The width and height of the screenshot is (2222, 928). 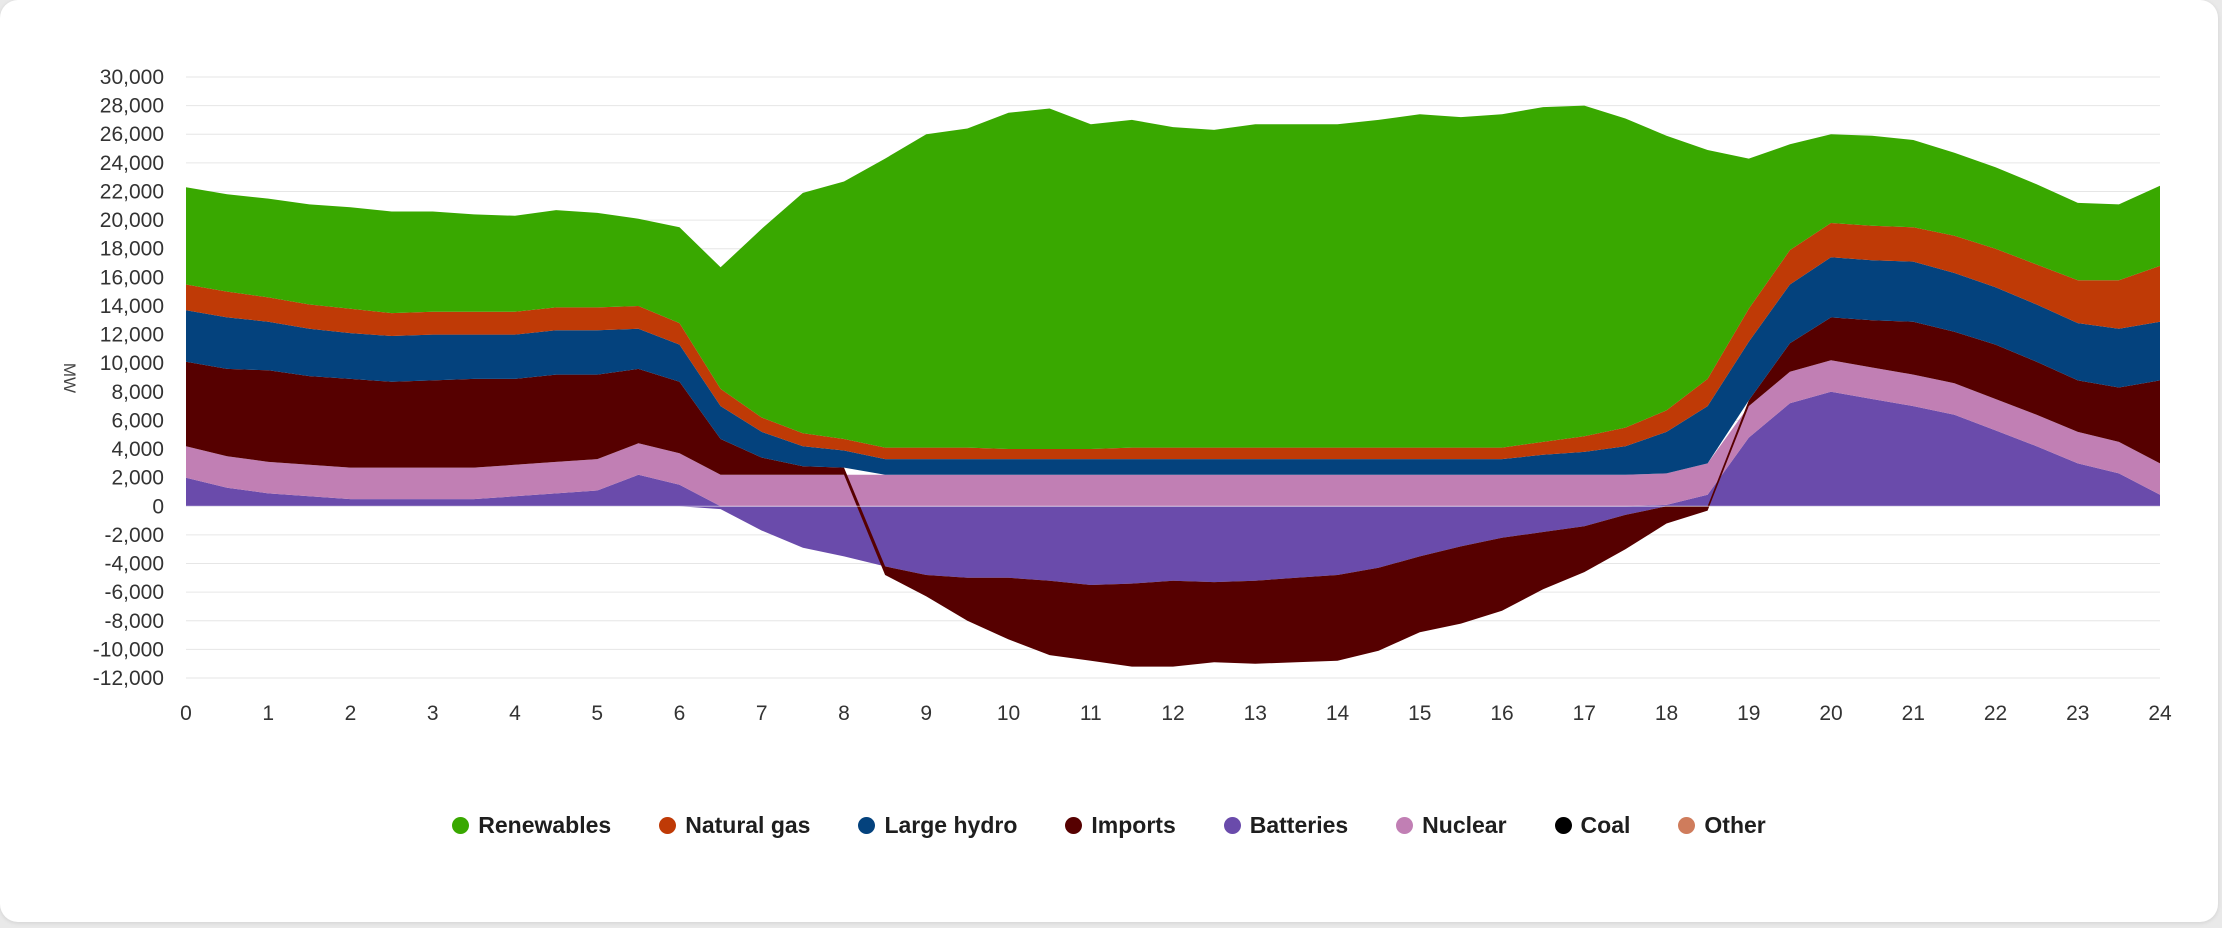 What do you see at coordinates (137, 420) in the screenshot?
I see `y-tick-label: 6,000` at bounding box center [137, 420].